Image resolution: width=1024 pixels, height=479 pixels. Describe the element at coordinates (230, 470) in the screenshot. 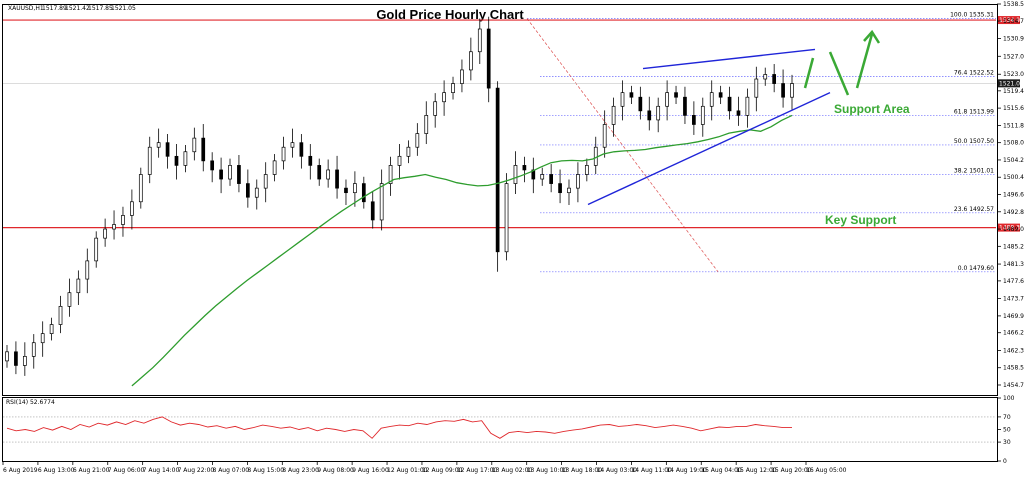

I see `time-tick-label: 8 Aug 07:00` at that location.